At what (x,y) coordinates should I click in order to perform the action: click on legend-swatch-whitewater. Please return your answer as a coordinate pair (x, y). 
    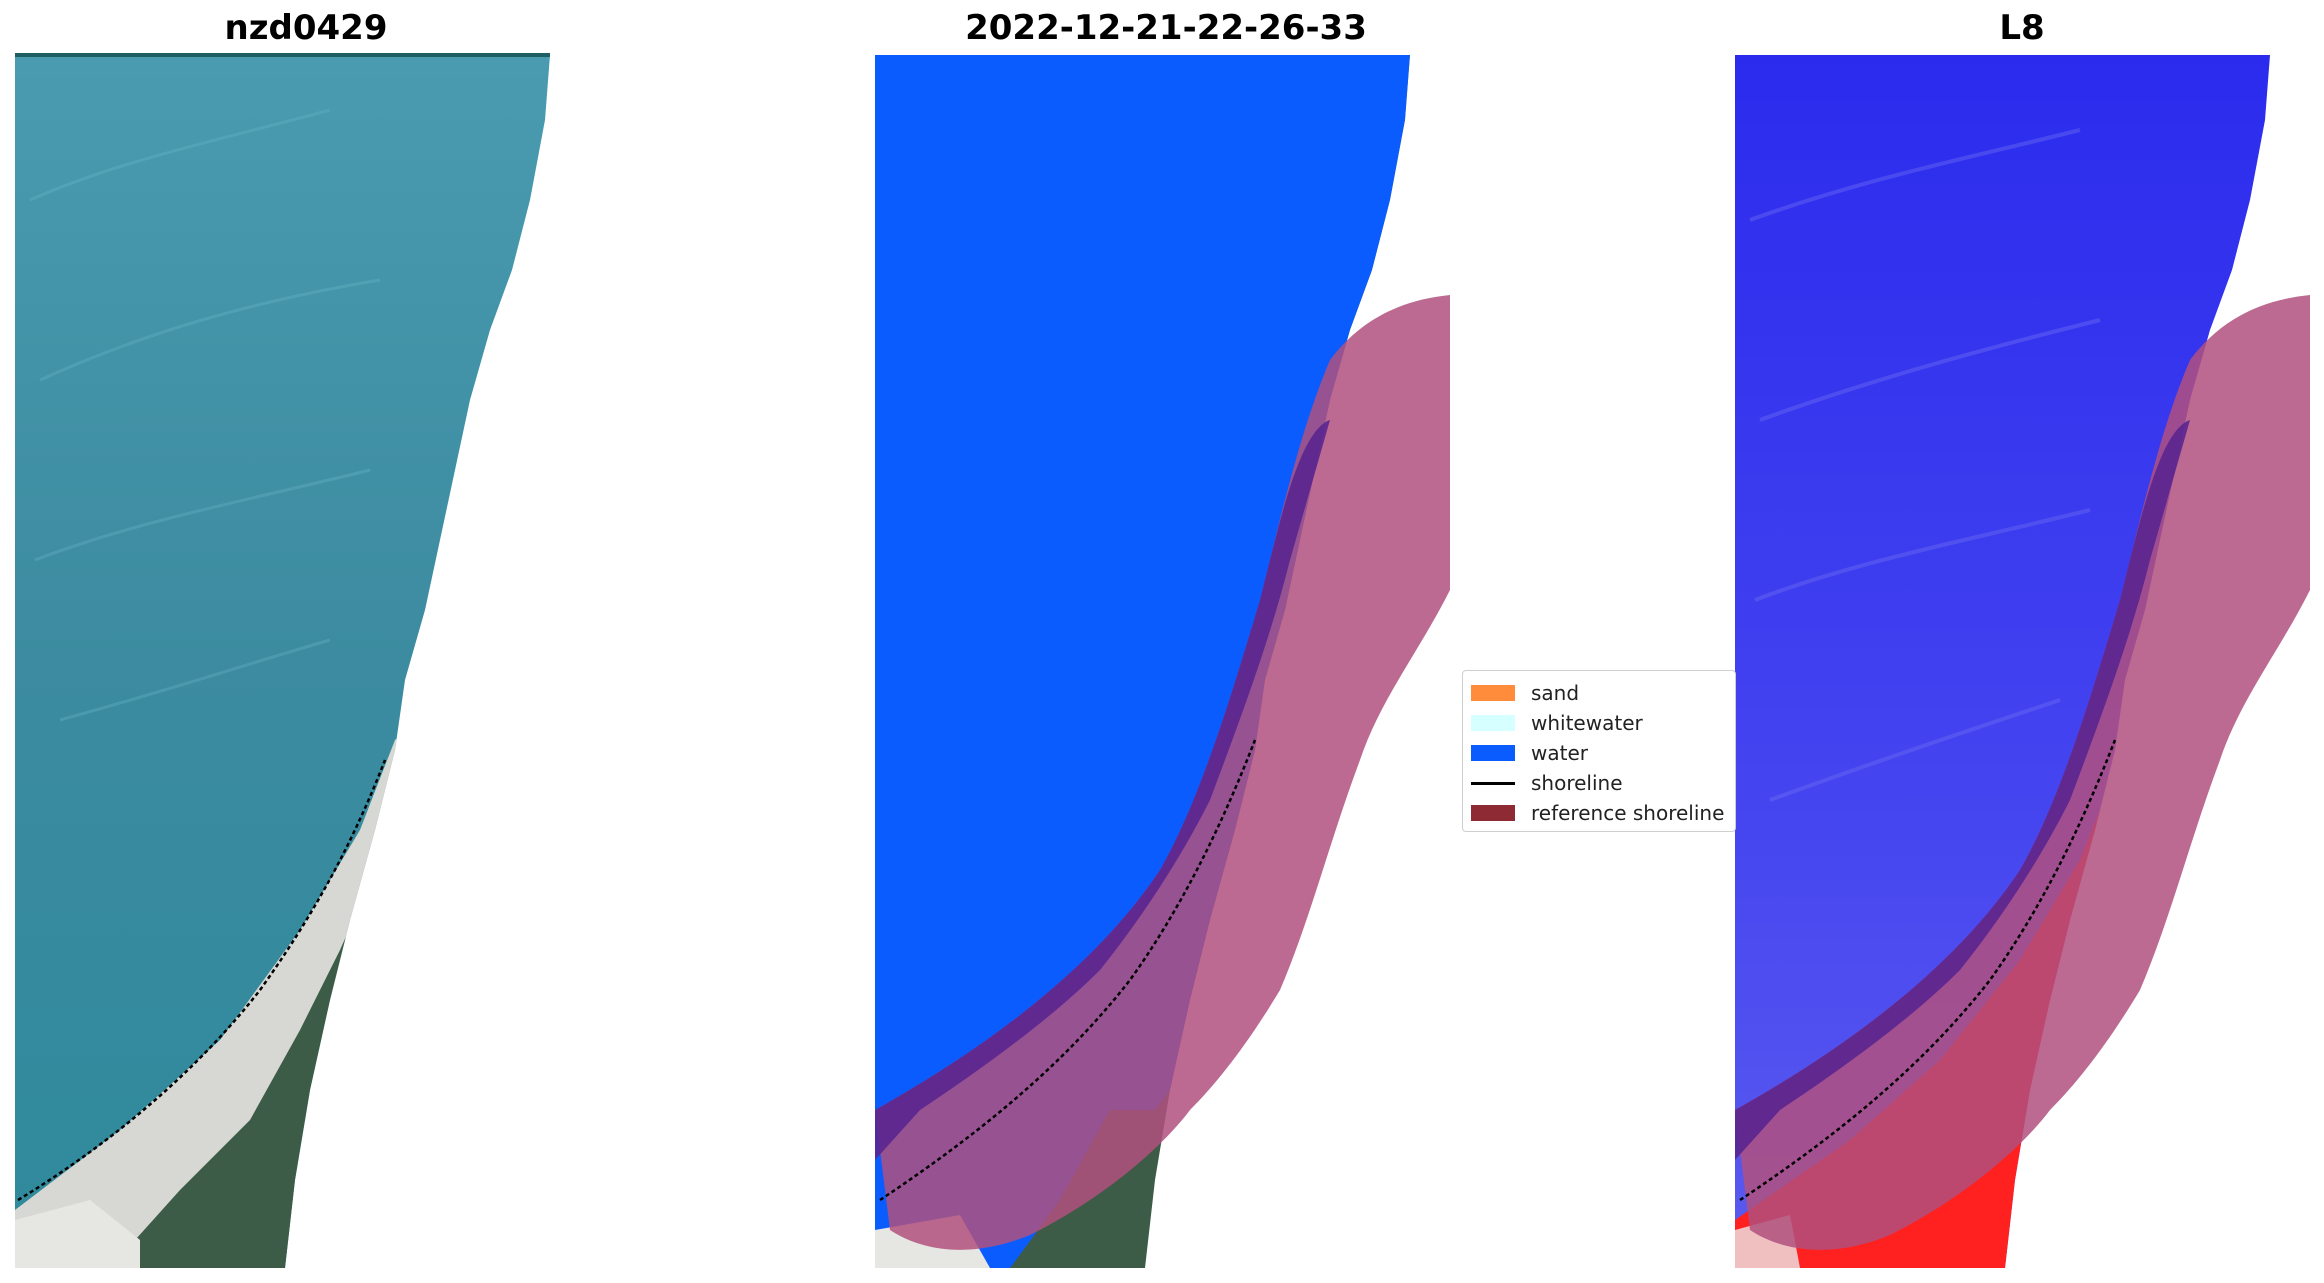
    Looking at the image, I should click on (1493, 723).